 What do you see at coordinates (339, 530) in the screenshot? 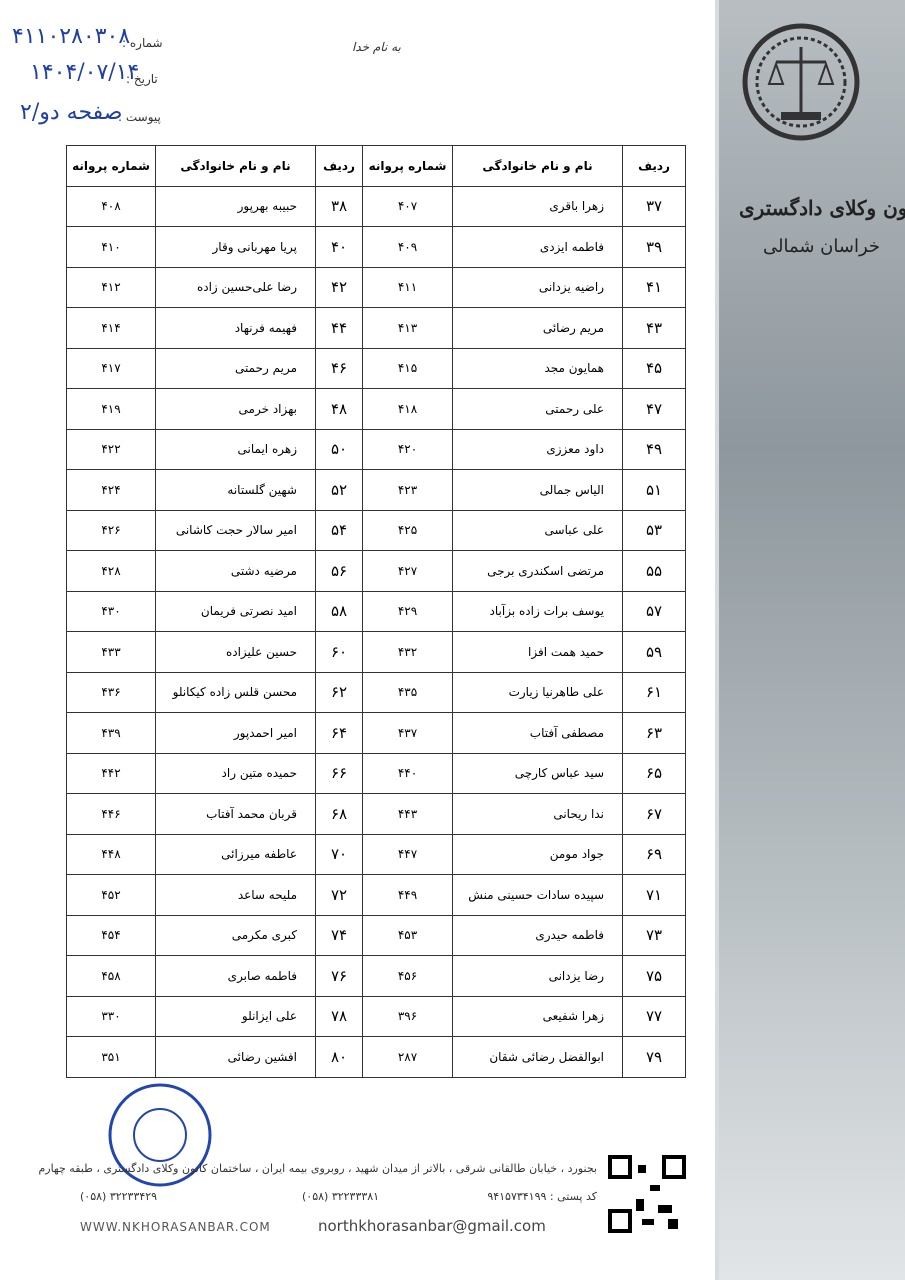
I see `number-cell: ۵۴` at bounding box center [339, 530].